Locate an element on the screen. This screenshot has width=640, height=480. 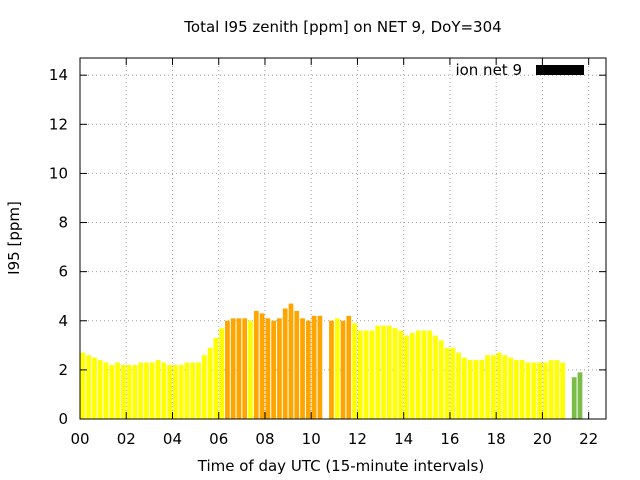
x-tick-label: 10 is located at coordinates (311, 439).